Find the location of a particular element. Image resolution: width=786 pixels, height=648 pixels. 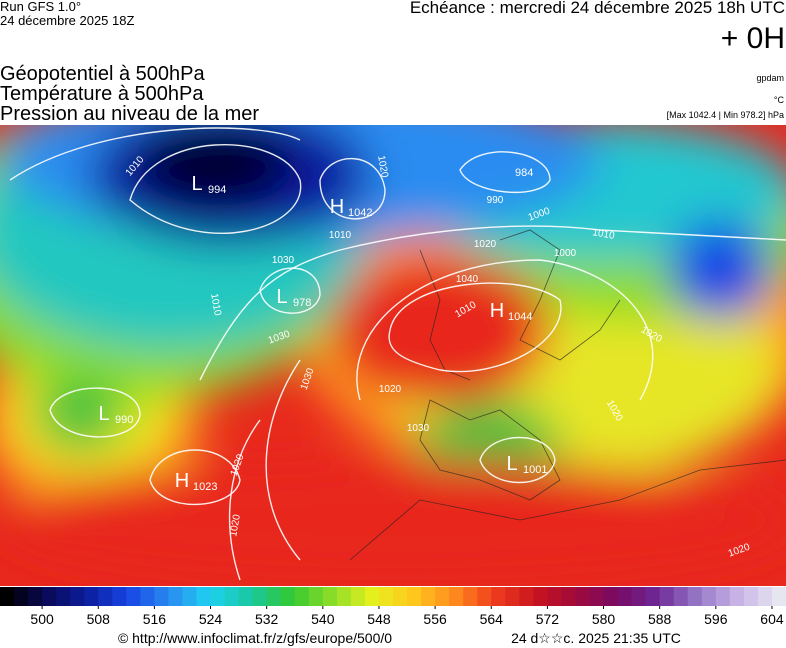

title-line: Pression au niveau de la mer is located at coordinates (129, 114).